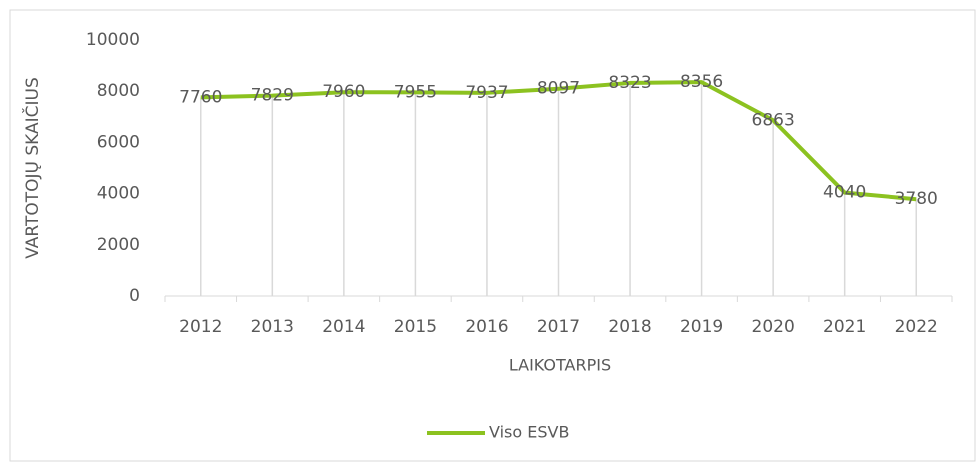 This screenshot has height=462, width=976. What do you see at coordinates (118, 142) in the screenshot?
I see `y-tick-label: 6000` at bounding box center [118, 142].